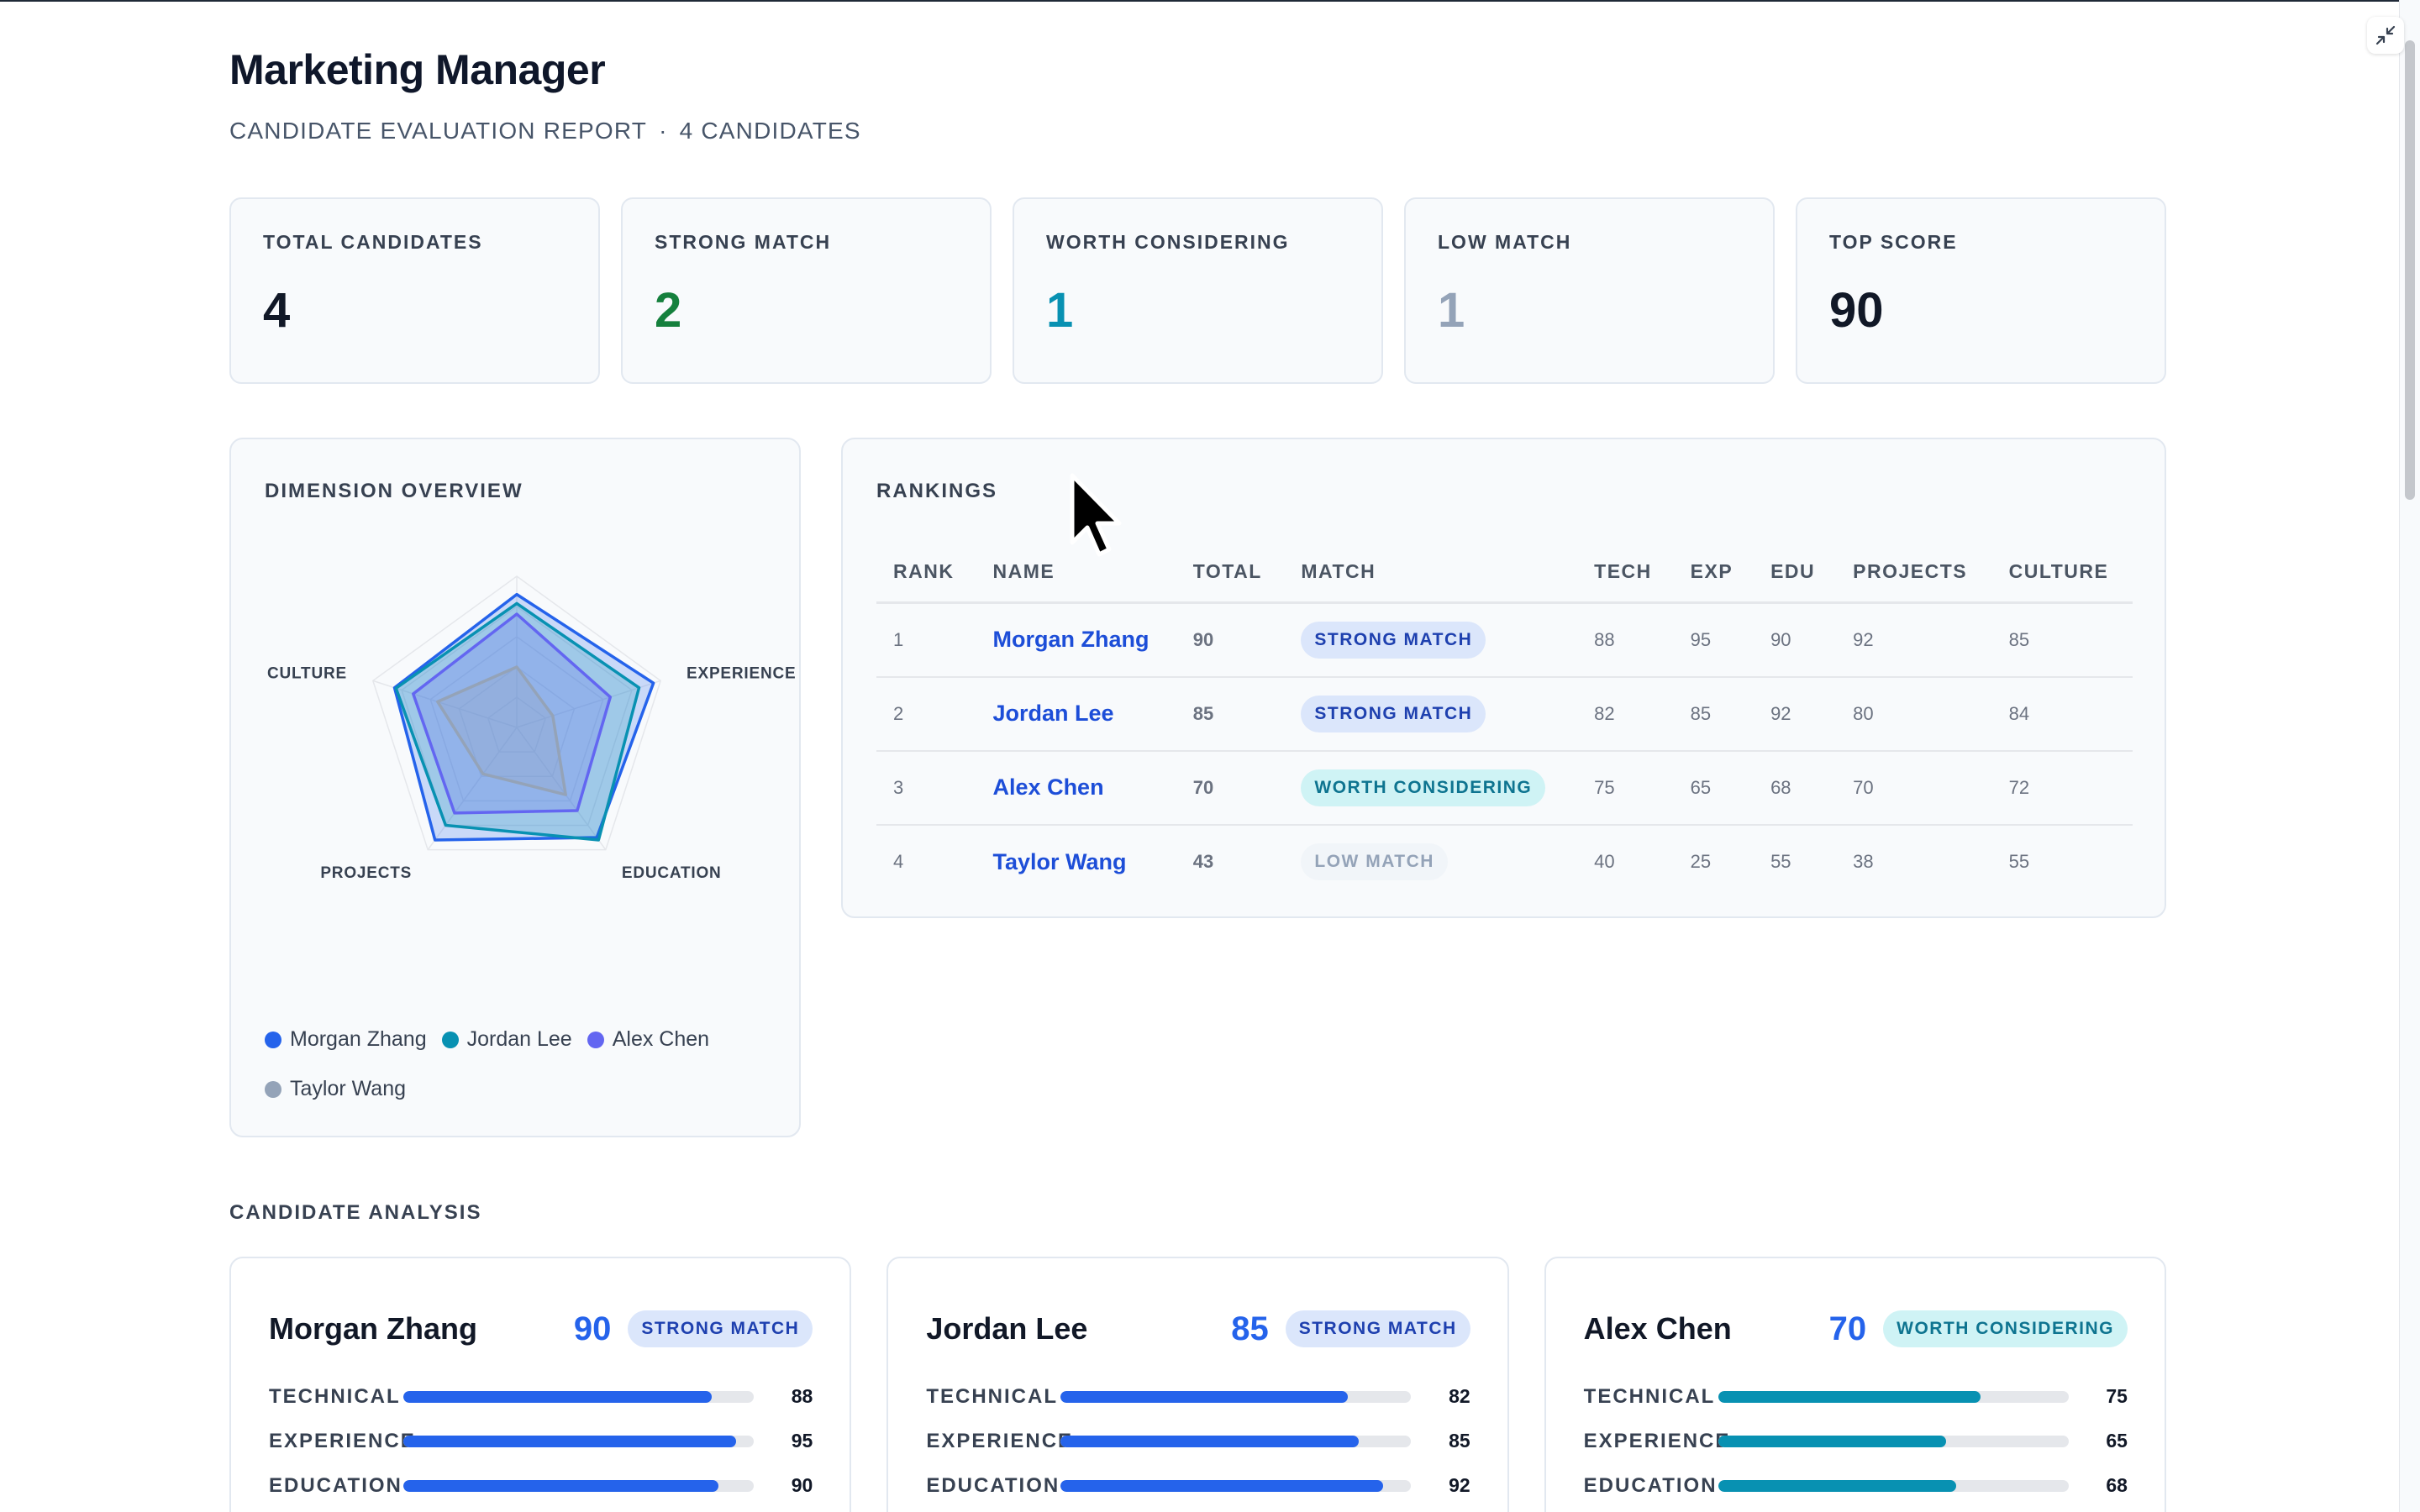  What do you see at coordinates (1076, 572) in the screenshot?
I see `column-header: NAME` at bounding box center [1076, 572].